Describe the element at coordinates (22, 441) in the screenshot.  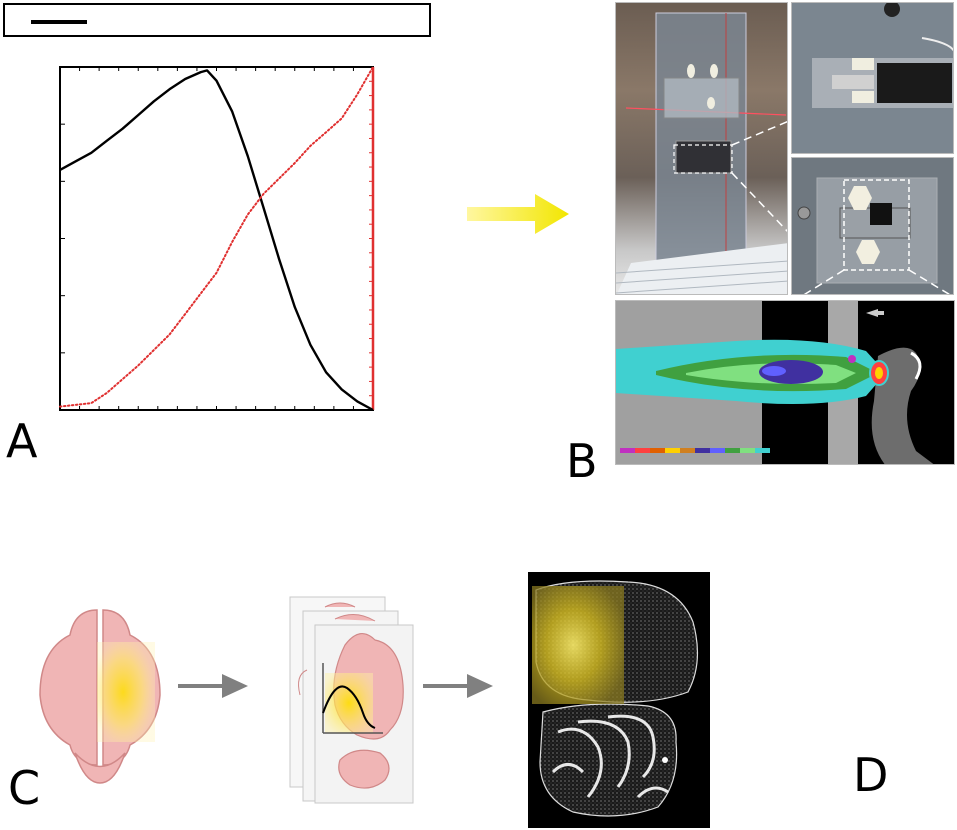
I see `panel-label-a: A` at that location.